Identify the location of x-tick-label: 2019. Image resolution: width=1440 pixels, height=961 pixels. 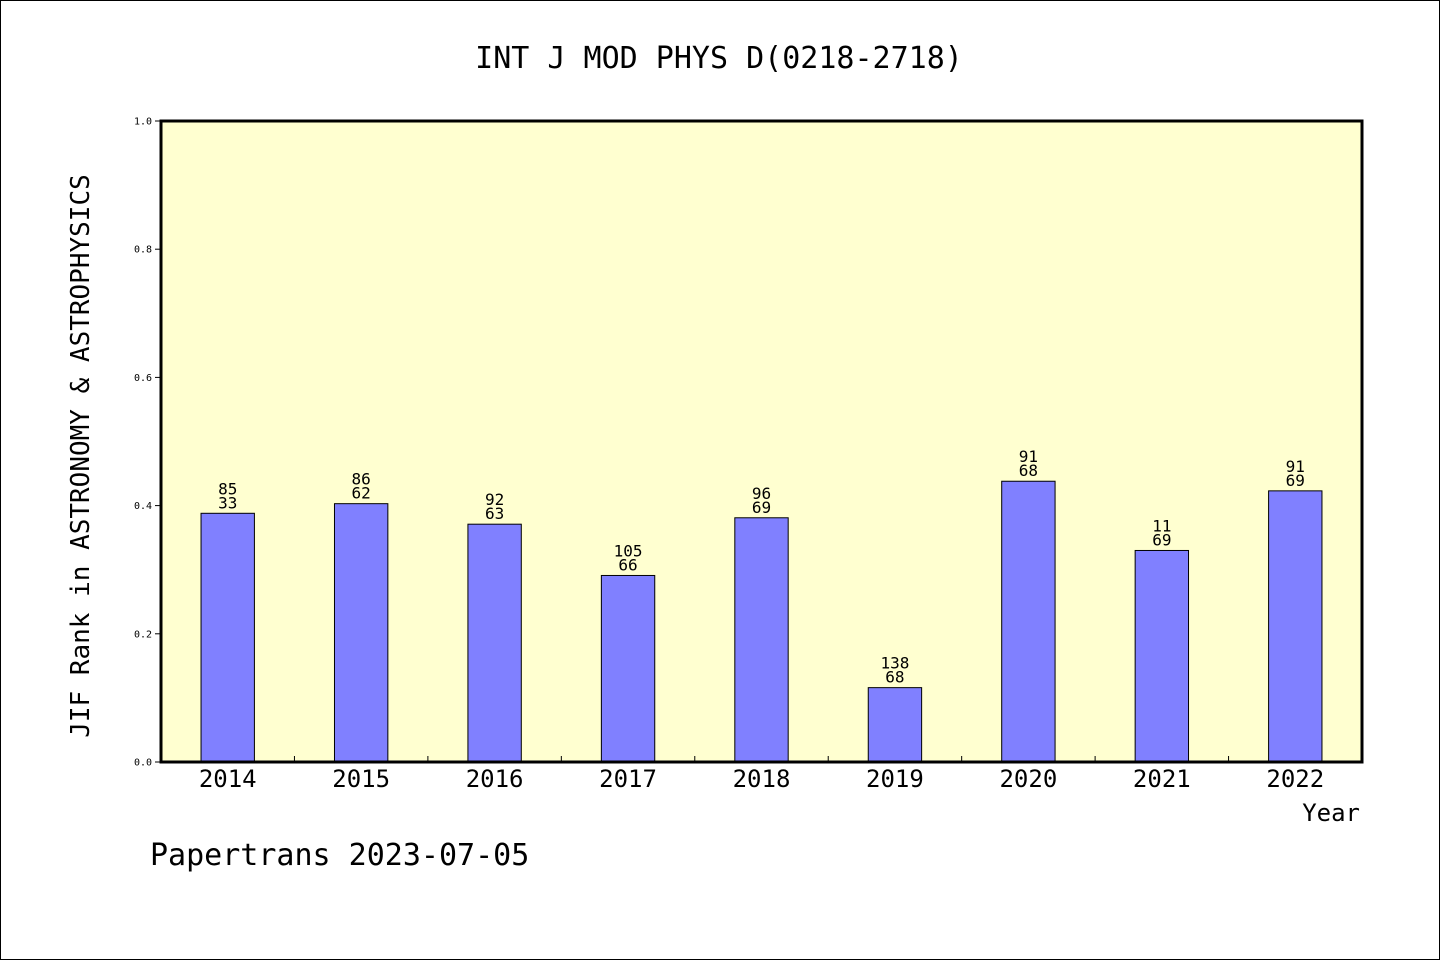
(895, 779).